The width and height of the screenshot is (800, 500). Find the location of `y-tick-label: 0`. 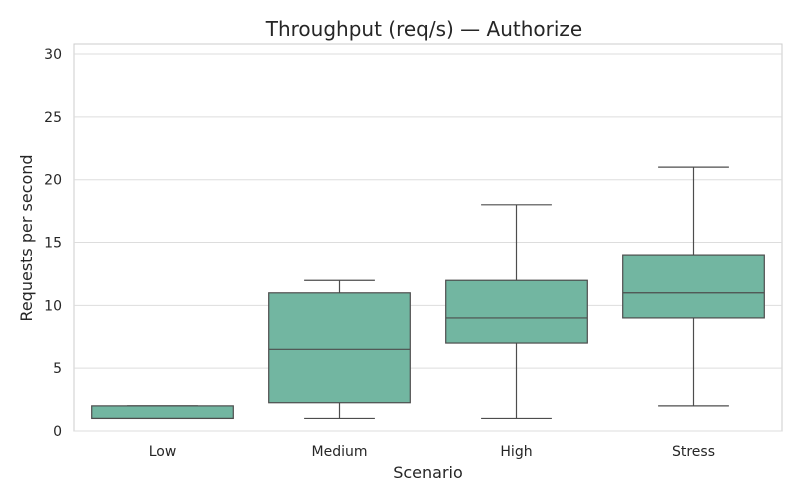

y-tick-label: 0 is located at coordinates (57, 432).